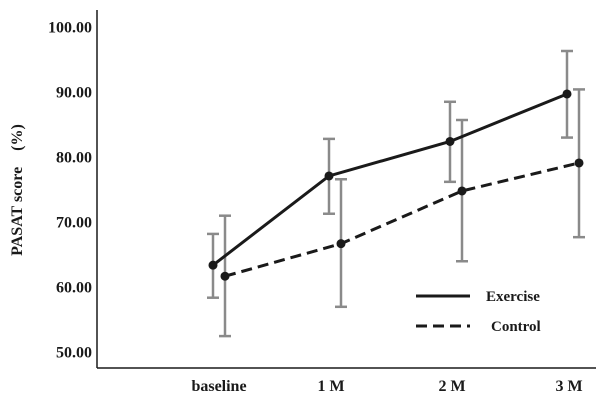 The width and height of the screenshot is (602, 400). I want to click on legend-label-control: Control, so click(516, 327).